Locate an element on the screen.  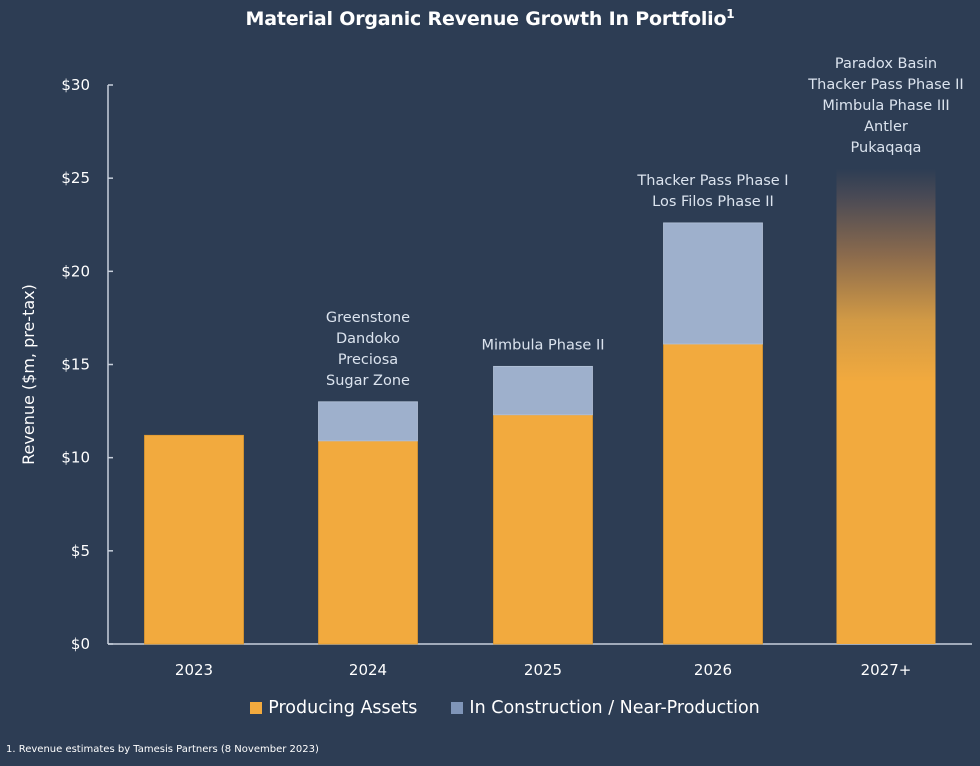
legend-item-construction: In Construction / Near-Production is located at coordinates (605, 708).